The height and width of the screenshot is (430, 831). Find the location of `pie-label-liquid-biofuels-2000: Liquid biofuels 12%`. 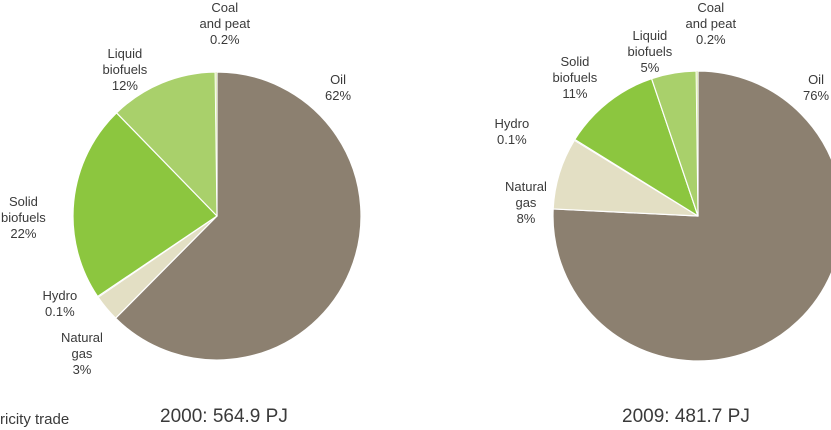

pie-label-liquid-biofuels-2000: Liquid biofuels 12% is located at coordinates (125, 70).